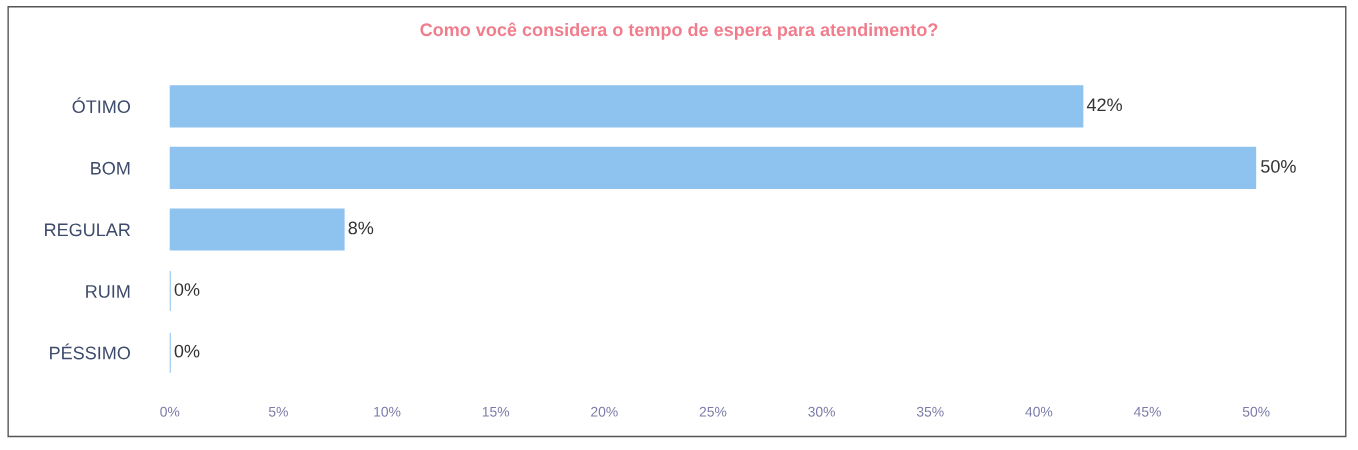 The width and height of the screenshot is (1358, 450). I want to click on x-tick-label: 20%, so click(604, 411).